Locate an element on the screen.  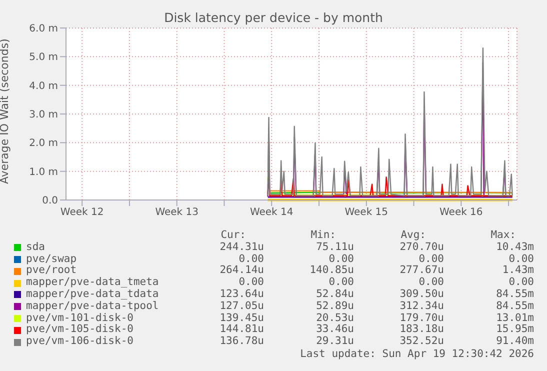
legend-label: mapper/pve-data-tpool is located at coordinates (93, 306).